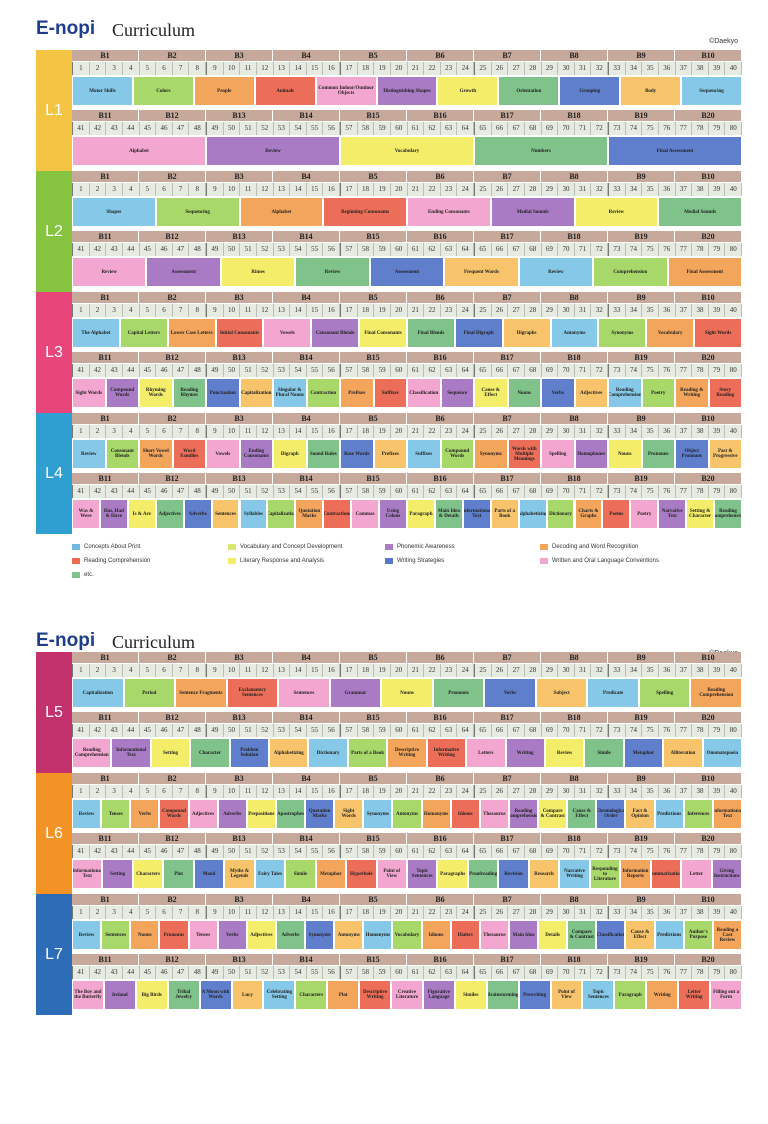 The width and height of the screenshot is (768, 1124). What do you see at coordinates (613, 693) in the screenshot?
I see `topic-band: Predicate` at bounding box center [613, 693].